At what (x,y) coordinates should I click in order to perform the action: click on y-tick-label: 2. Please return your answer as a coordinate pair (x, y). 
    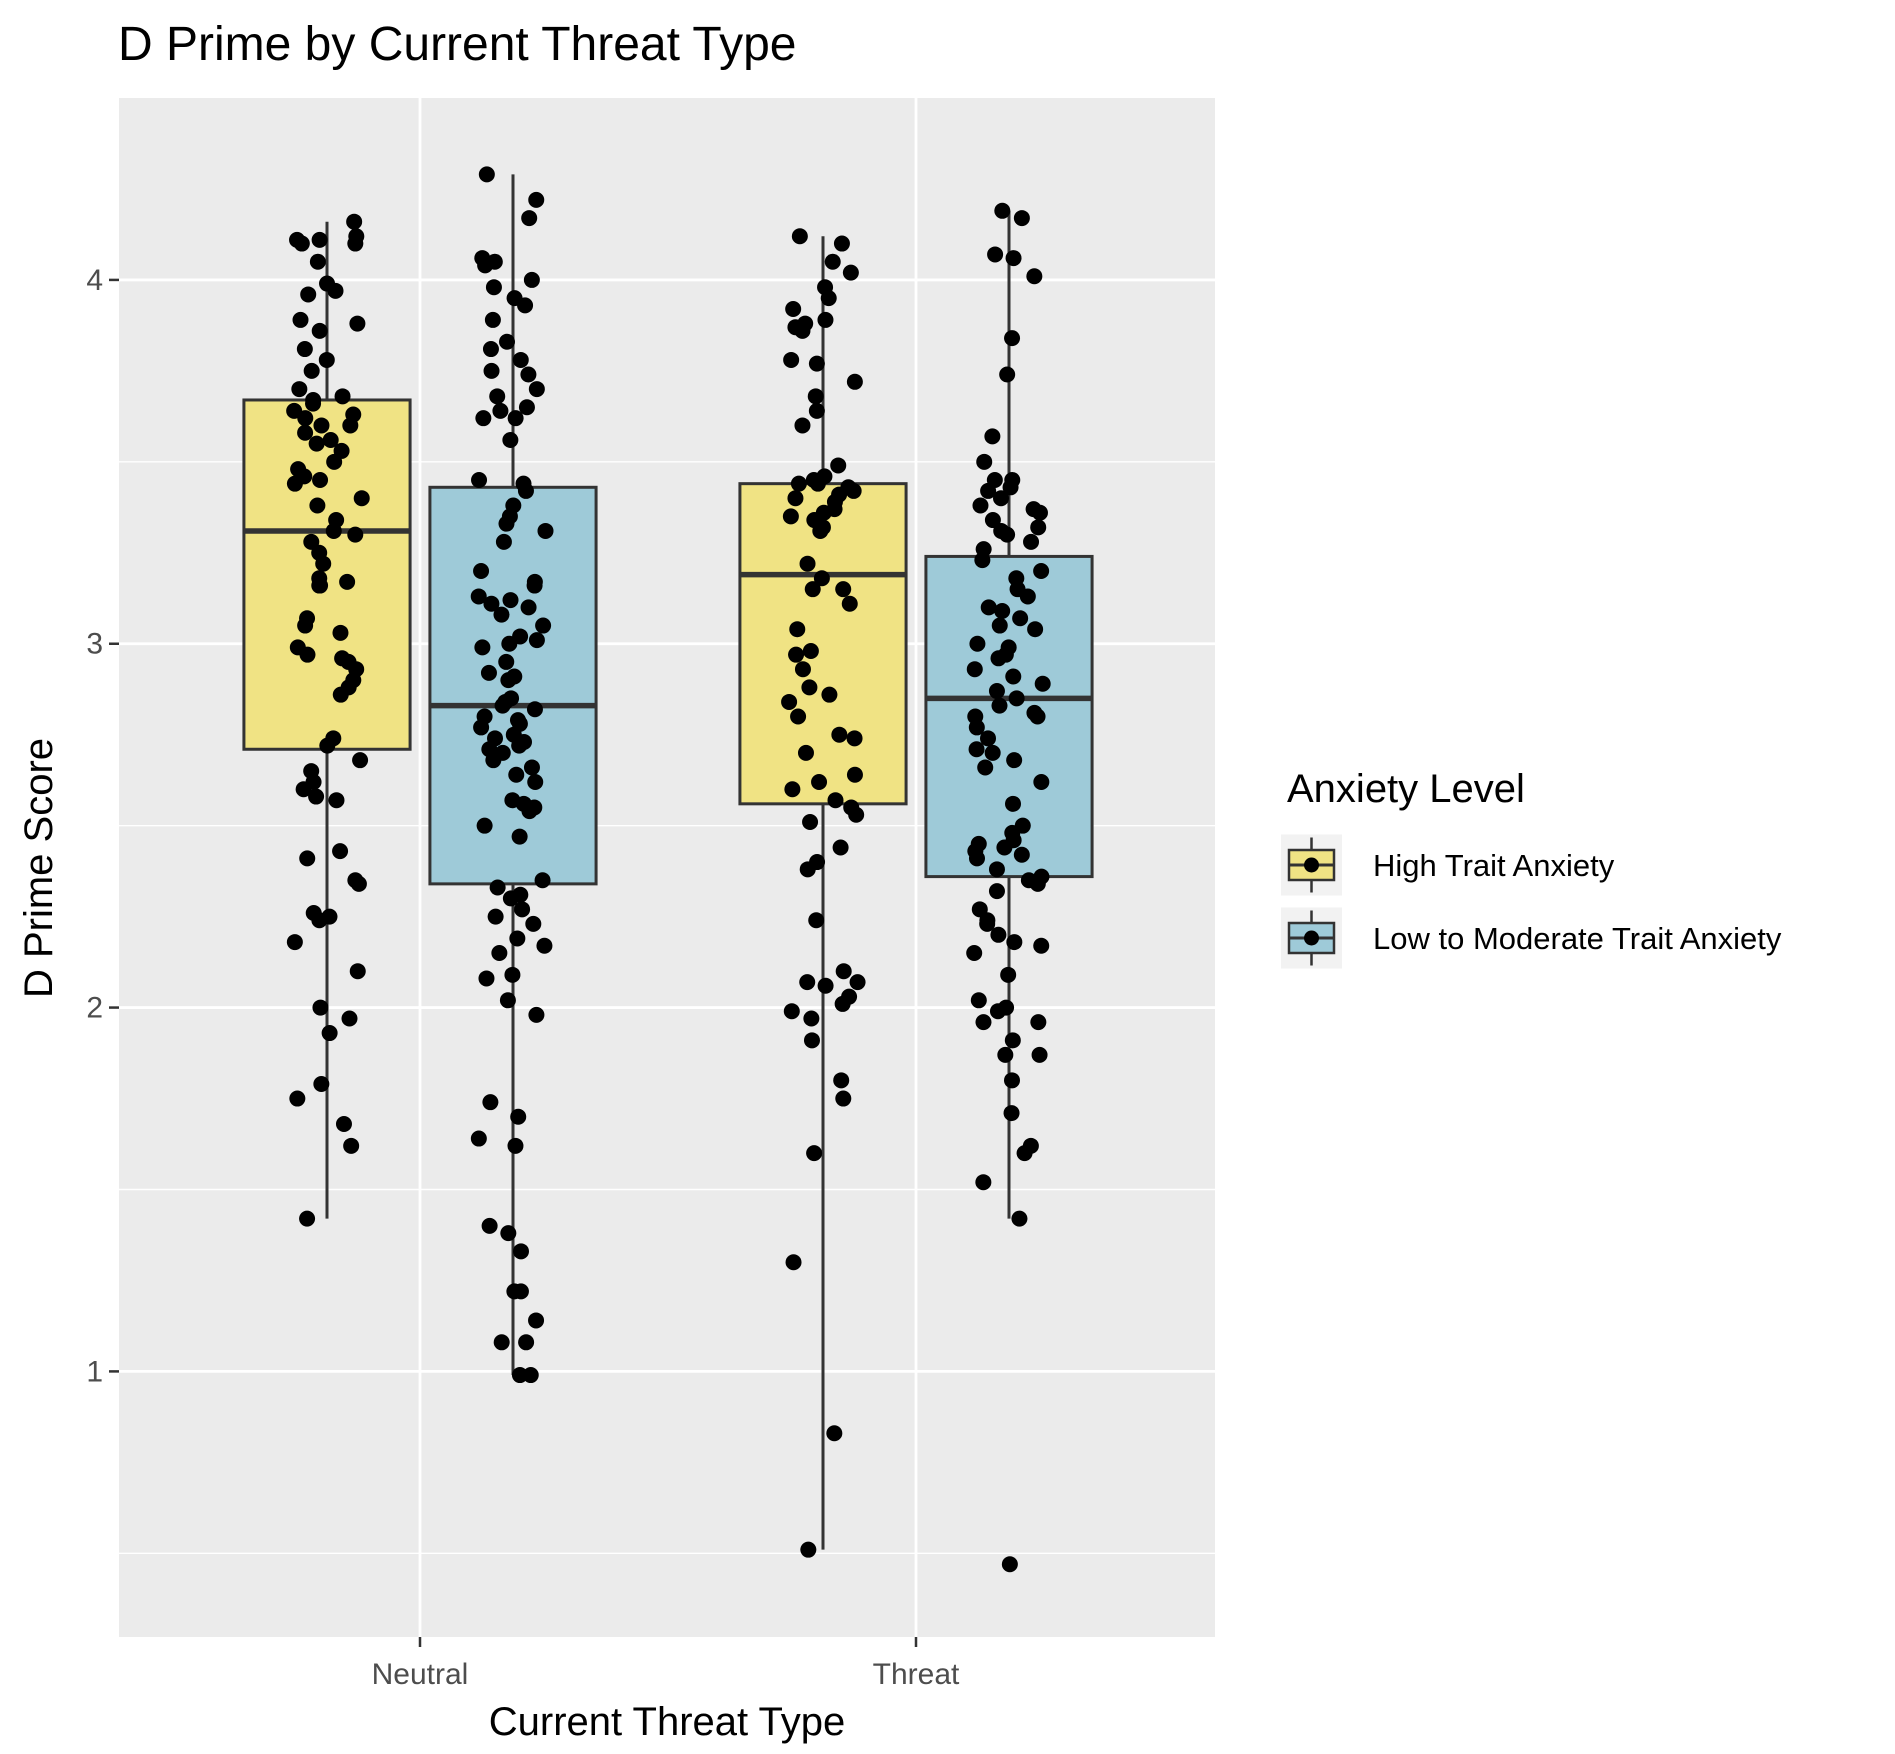
    Looking at the image, I should click on (94, 1008).